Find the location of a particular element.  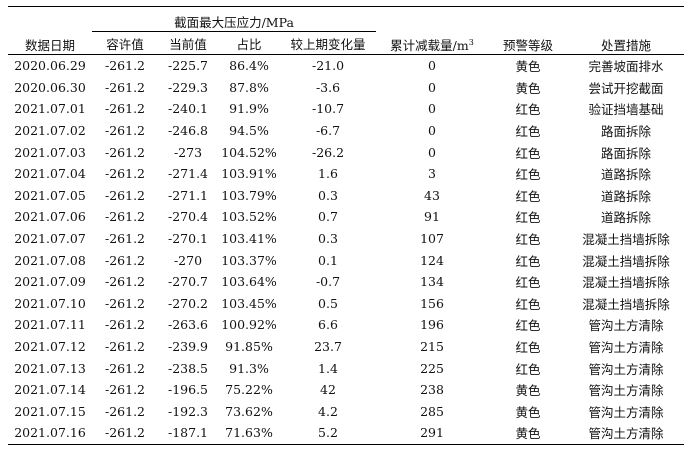

cell-ratio: 91.85% is located at coordinates (249, 347).